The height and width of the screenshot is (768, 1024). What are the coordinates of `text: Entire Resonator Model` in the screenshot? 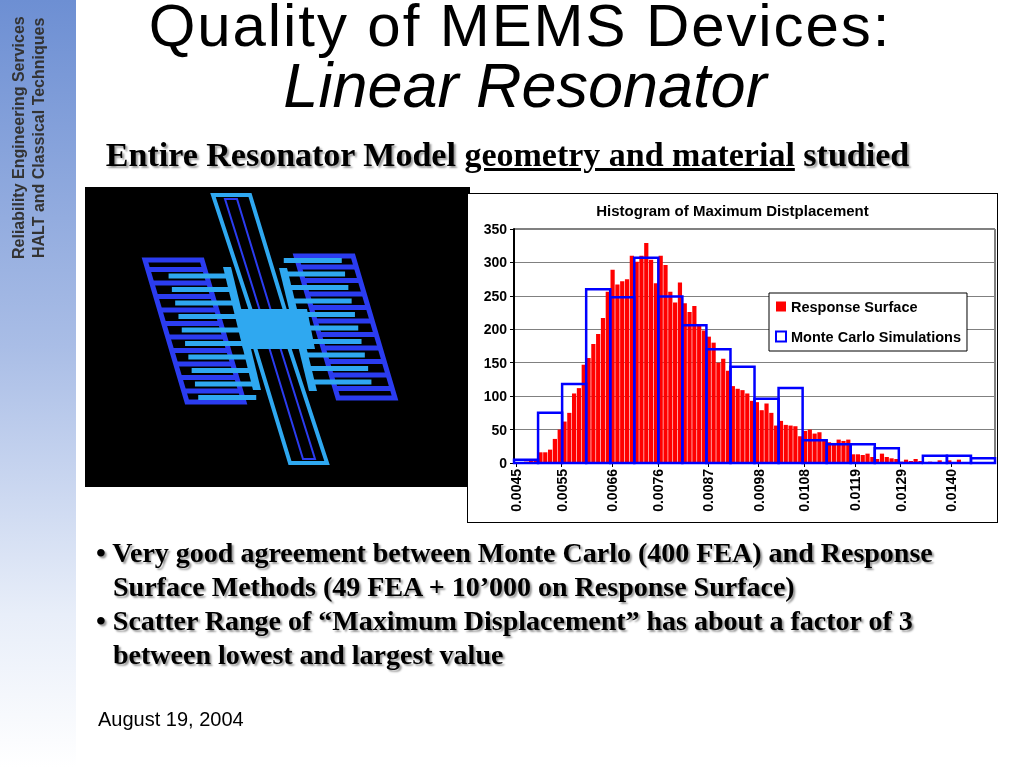 It's located at (280, 154).